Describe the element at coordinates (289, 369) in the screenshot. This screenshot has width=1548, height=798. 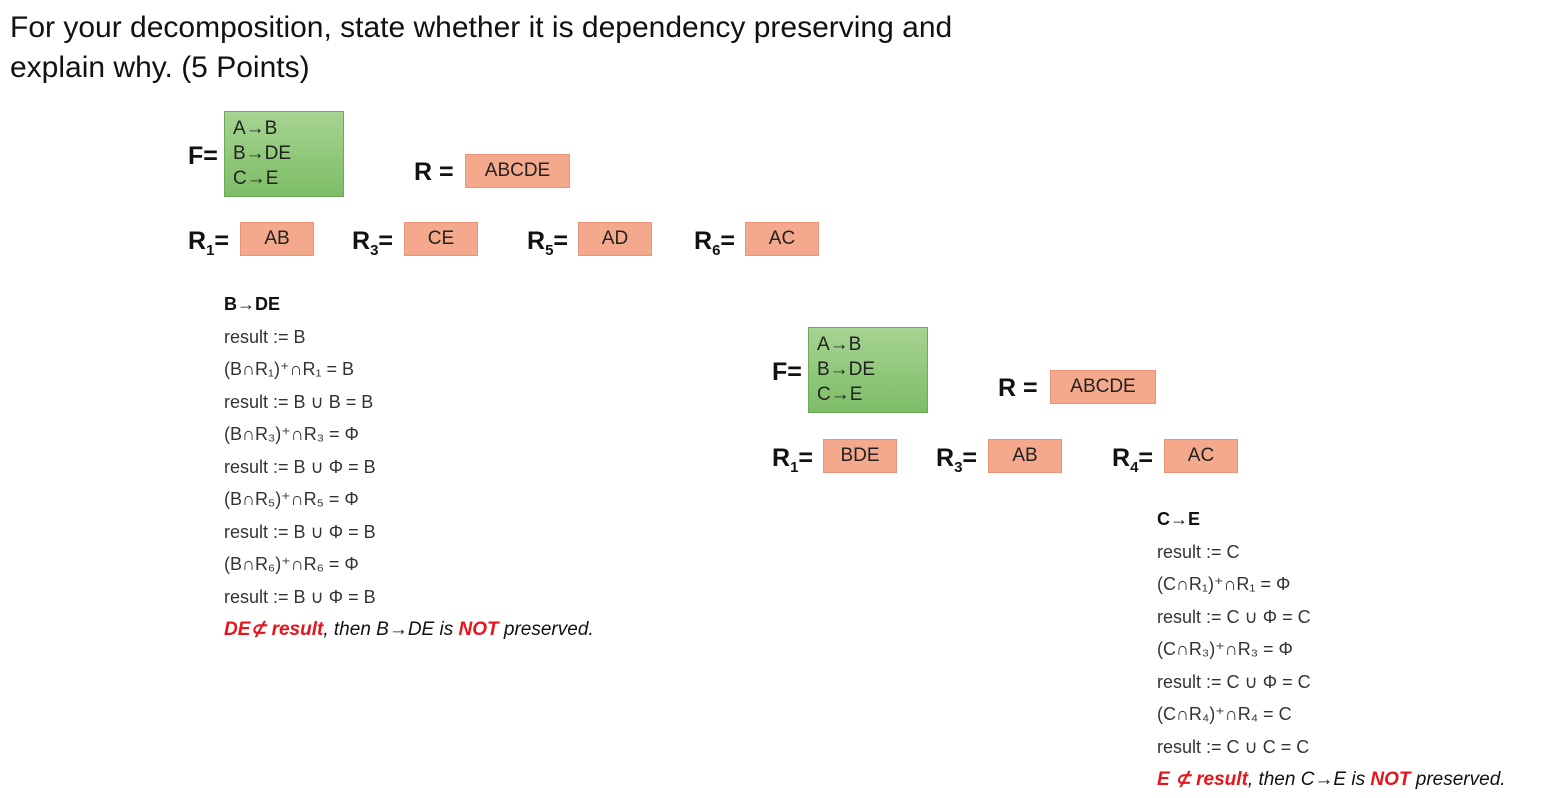
I see `left-step-2: (B∩R₁)⁺∩R₁ = B` at that location.